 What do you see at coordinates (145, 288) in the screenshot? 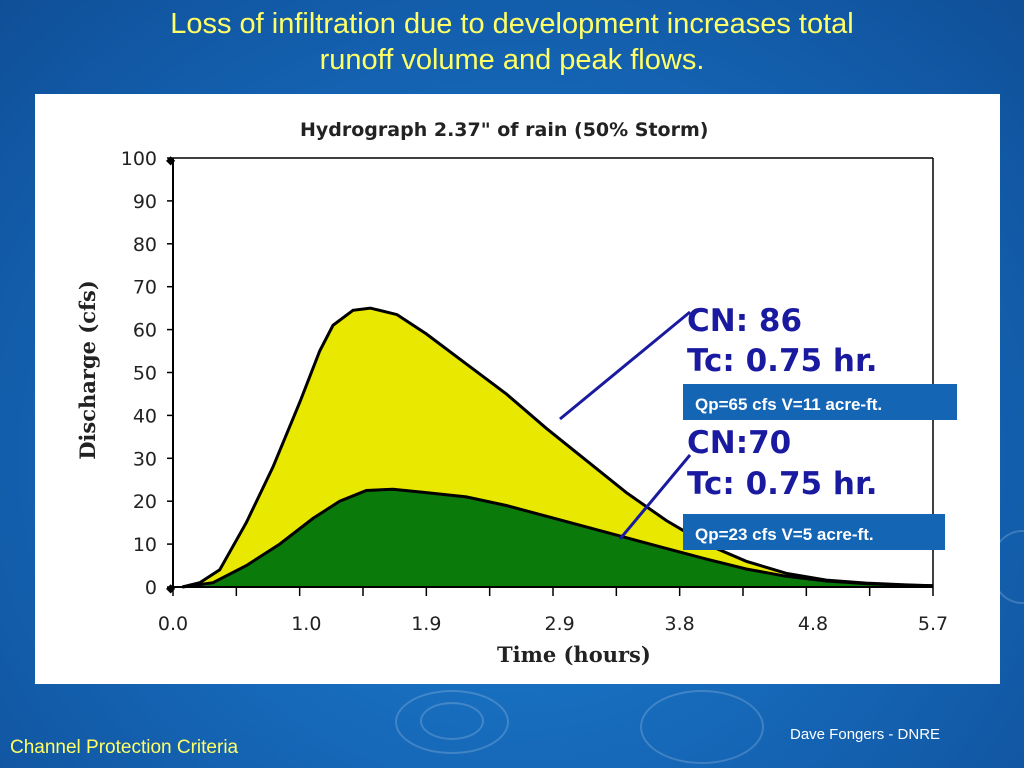
I see `y-tick-label: 70` at bounding box center [145, 288].